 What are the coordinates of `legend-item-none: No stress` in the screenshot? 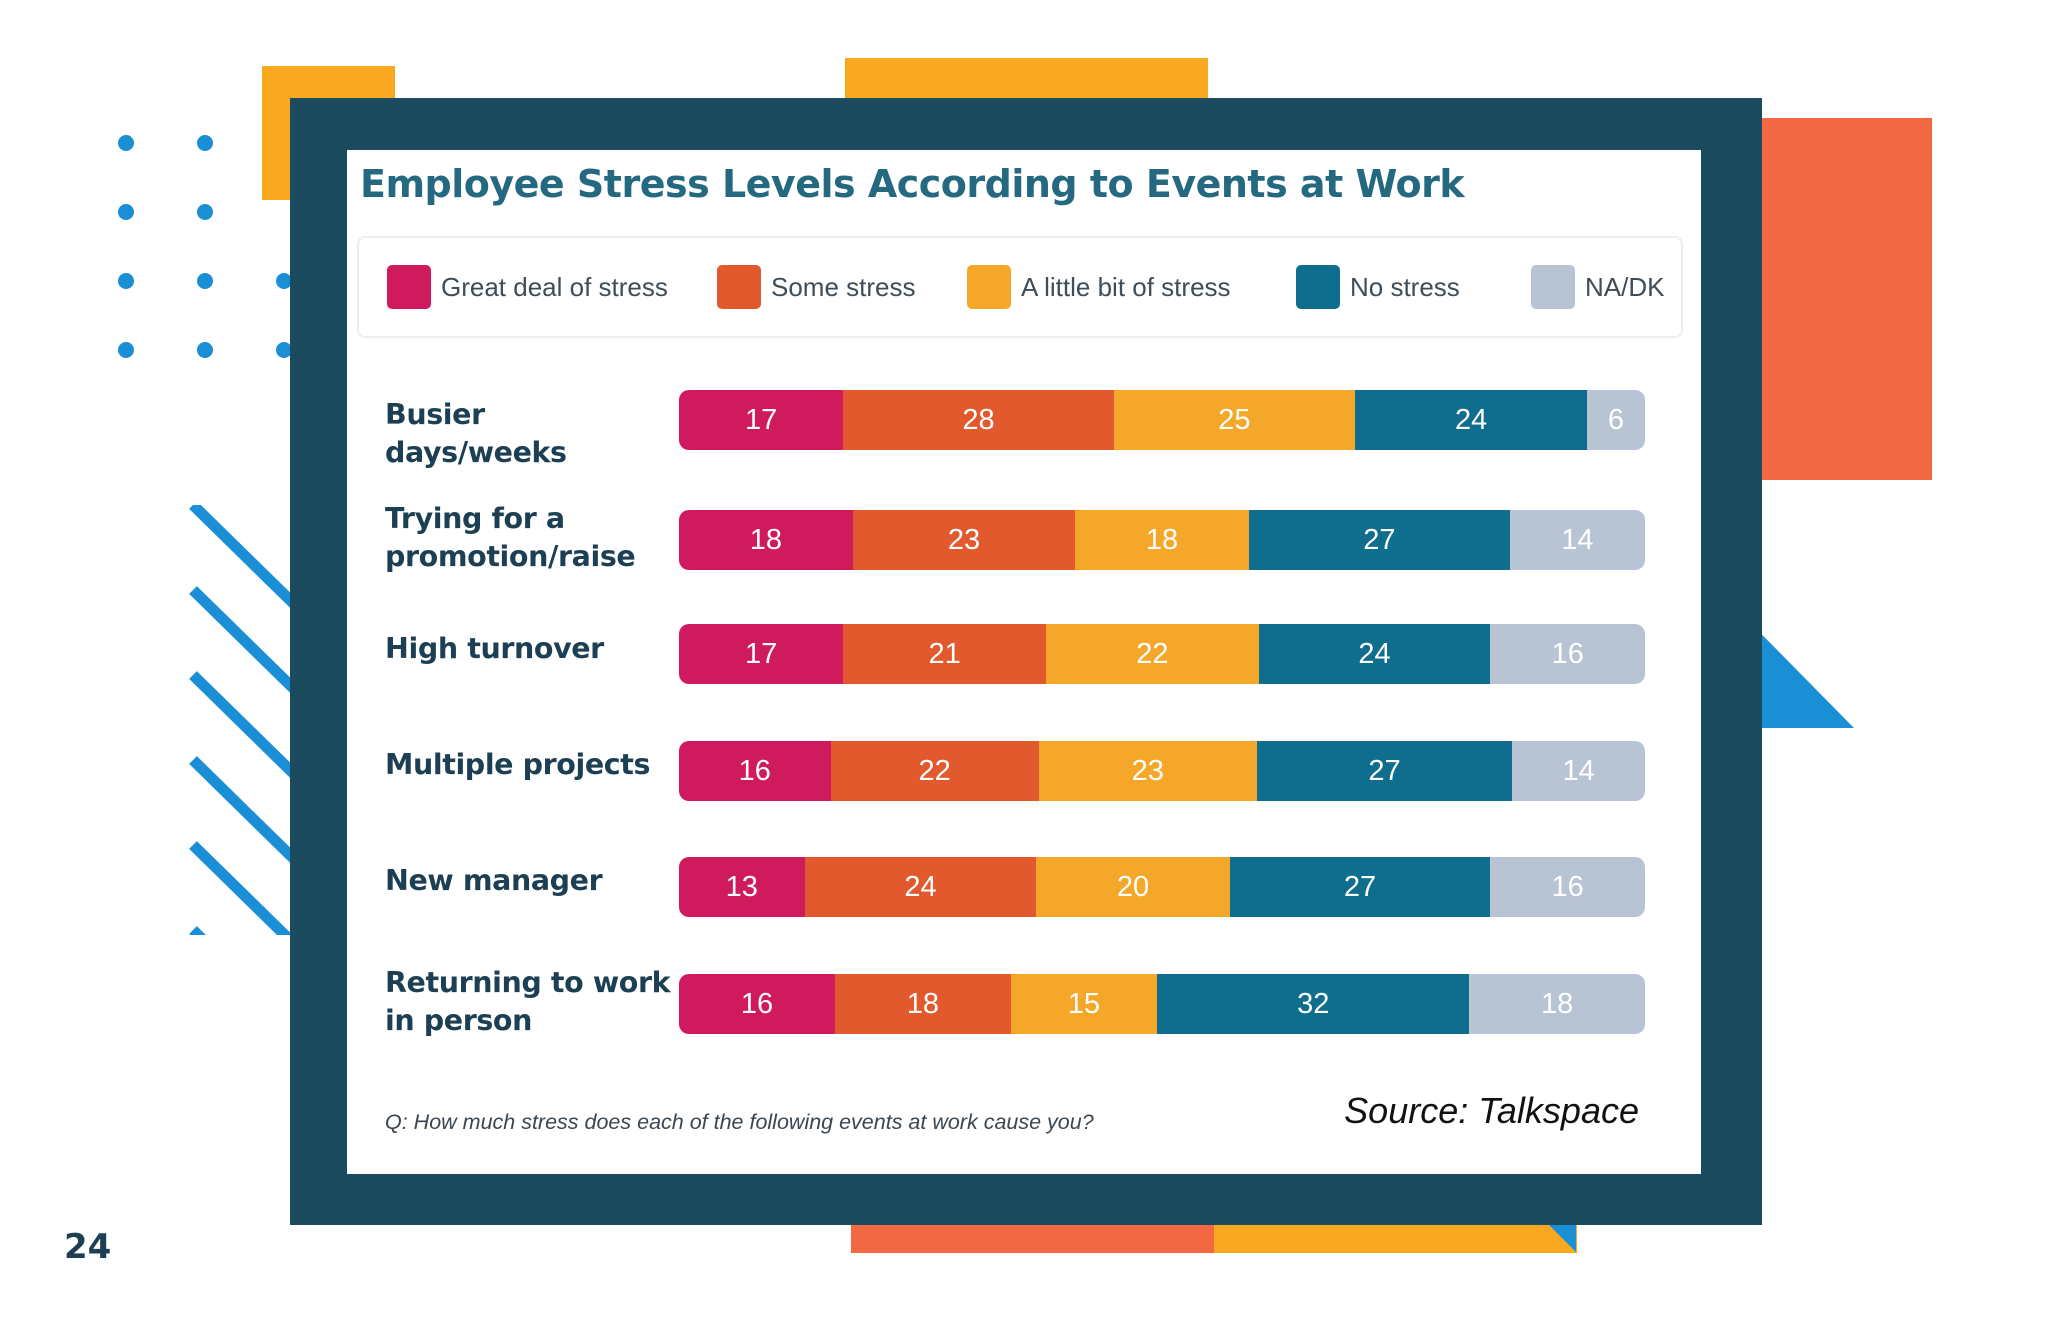 It's located at (1378, 287).